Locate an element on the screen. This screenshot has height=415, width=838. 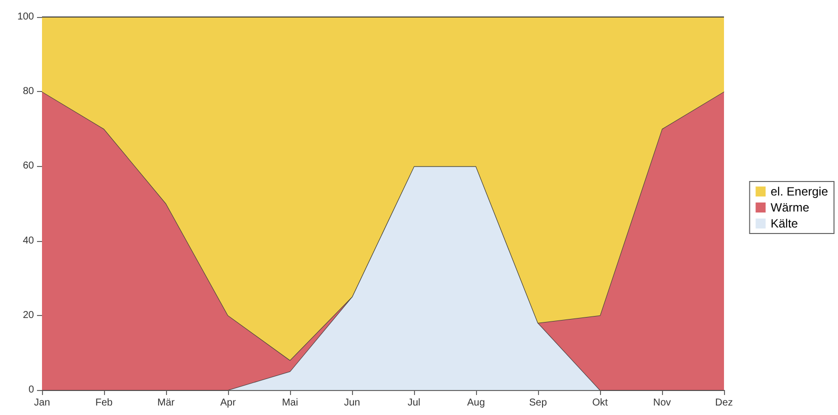
x-tick-label: Aug is located at coordinates (476, 403).